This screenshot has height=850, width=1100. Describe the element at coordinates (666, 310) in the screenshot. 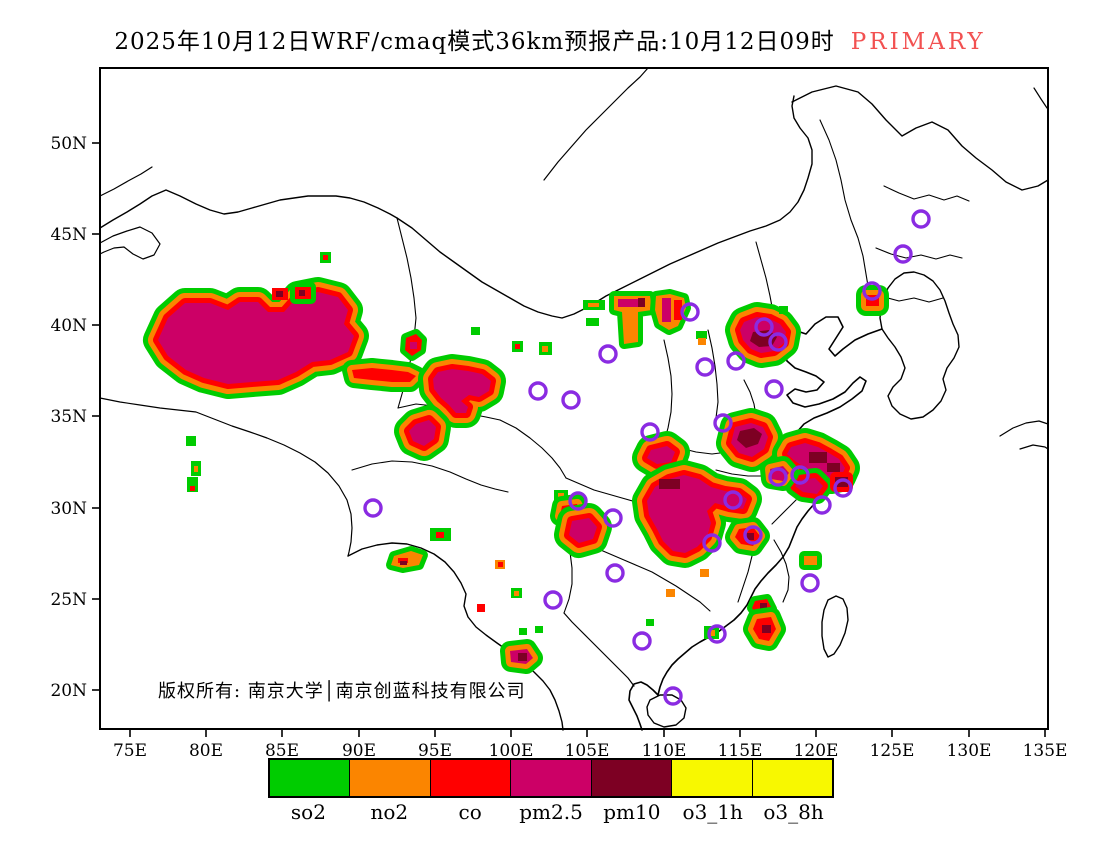

I see `pm25-overlay` at that location.